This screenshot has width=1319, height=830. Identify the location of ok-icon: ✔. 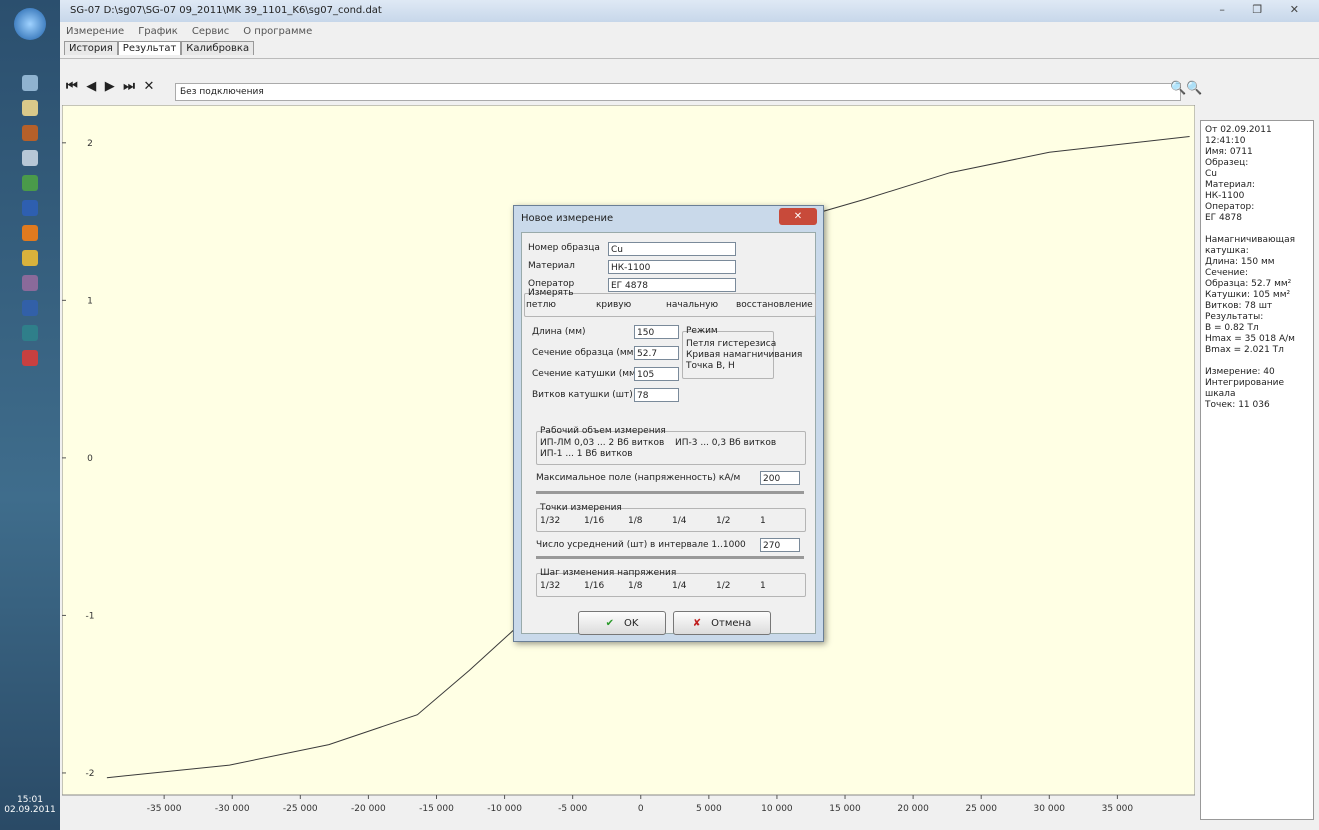
(609, 623).